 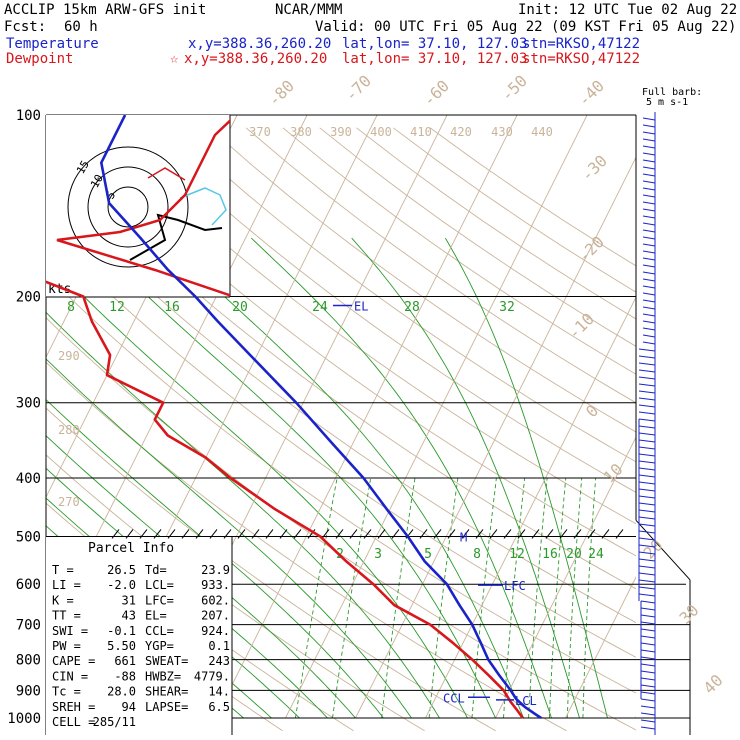 I want to click on theta-label: 380, so click(x=301, y=132).